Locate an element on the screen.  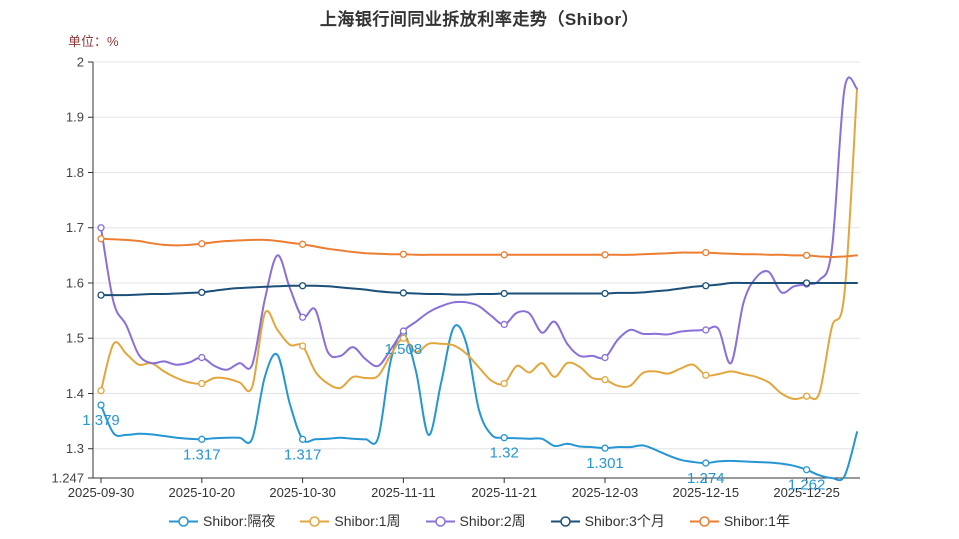
legend-label: Shibor:3个月 is located at coordinates (624, 521).